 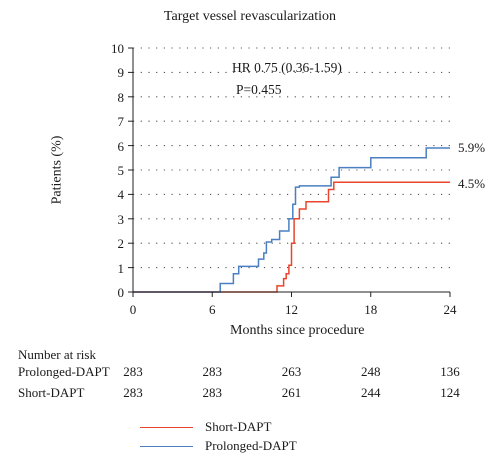 I want to click on y-tick-label-3: 3, so click(x=121, y=219).